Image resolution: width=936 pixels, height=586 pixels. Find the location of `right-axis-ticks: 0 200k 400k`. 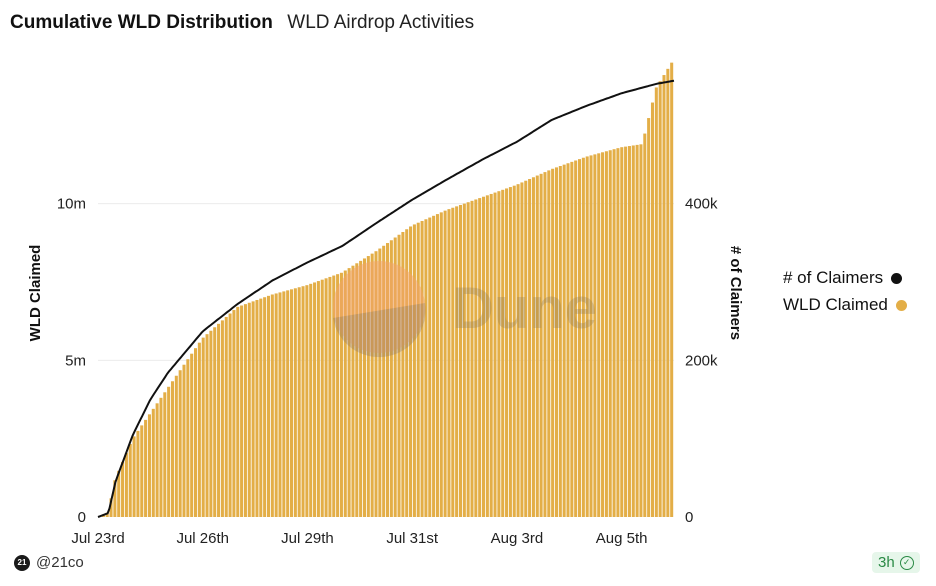

right-axis-ticks: 0 200k 400k is located at coordinates (701, 361).